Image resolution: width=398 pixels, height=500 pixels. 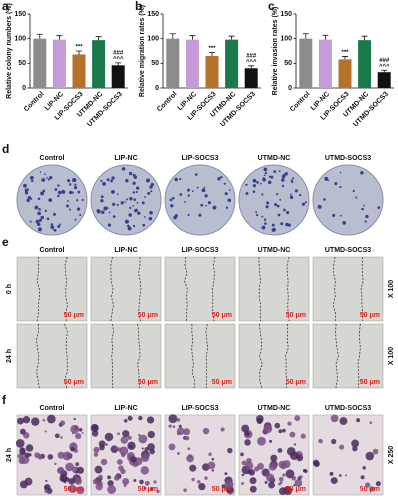 What do you see at coordinates (5, 242) in the screenshot?
I see `panel-label: e` at bounding box center [5, 242].